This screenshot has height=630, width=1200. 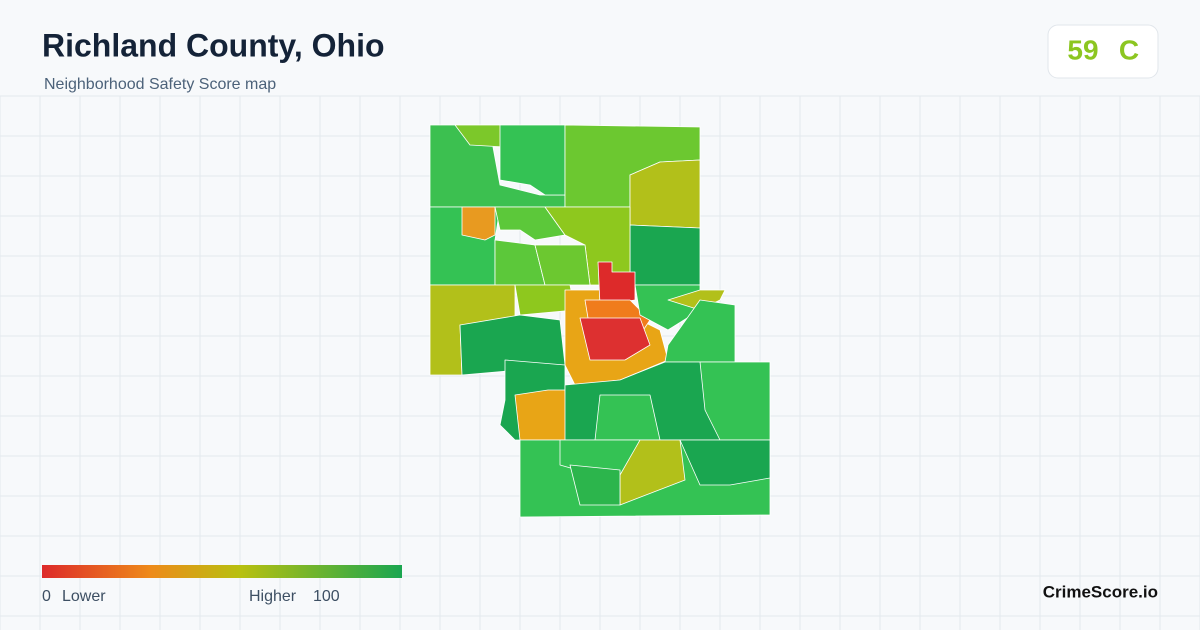 I want to click on score-badge, so click(x=1103, y=51).